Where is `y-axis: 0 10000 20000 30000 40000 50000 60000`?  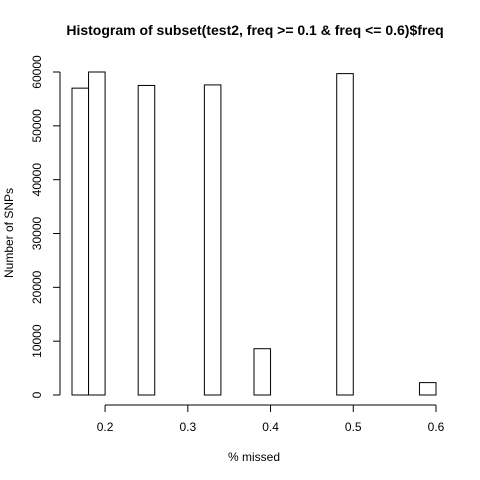 y-axis: 0 10000 20000 30000 40000 50000 60000 is located at coordinates (45, 226).